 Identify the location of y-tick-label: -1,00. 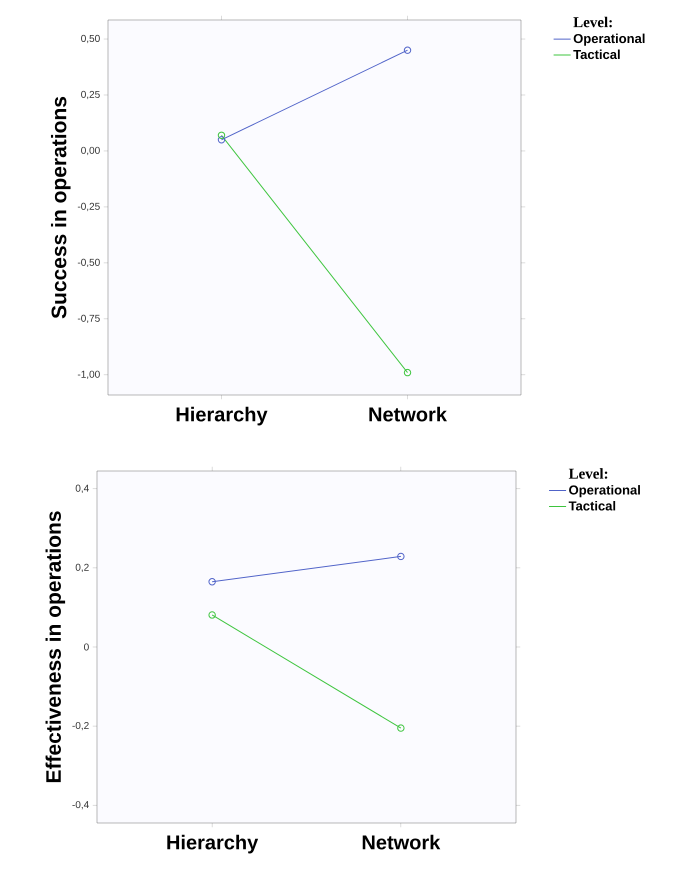
(89, 374).